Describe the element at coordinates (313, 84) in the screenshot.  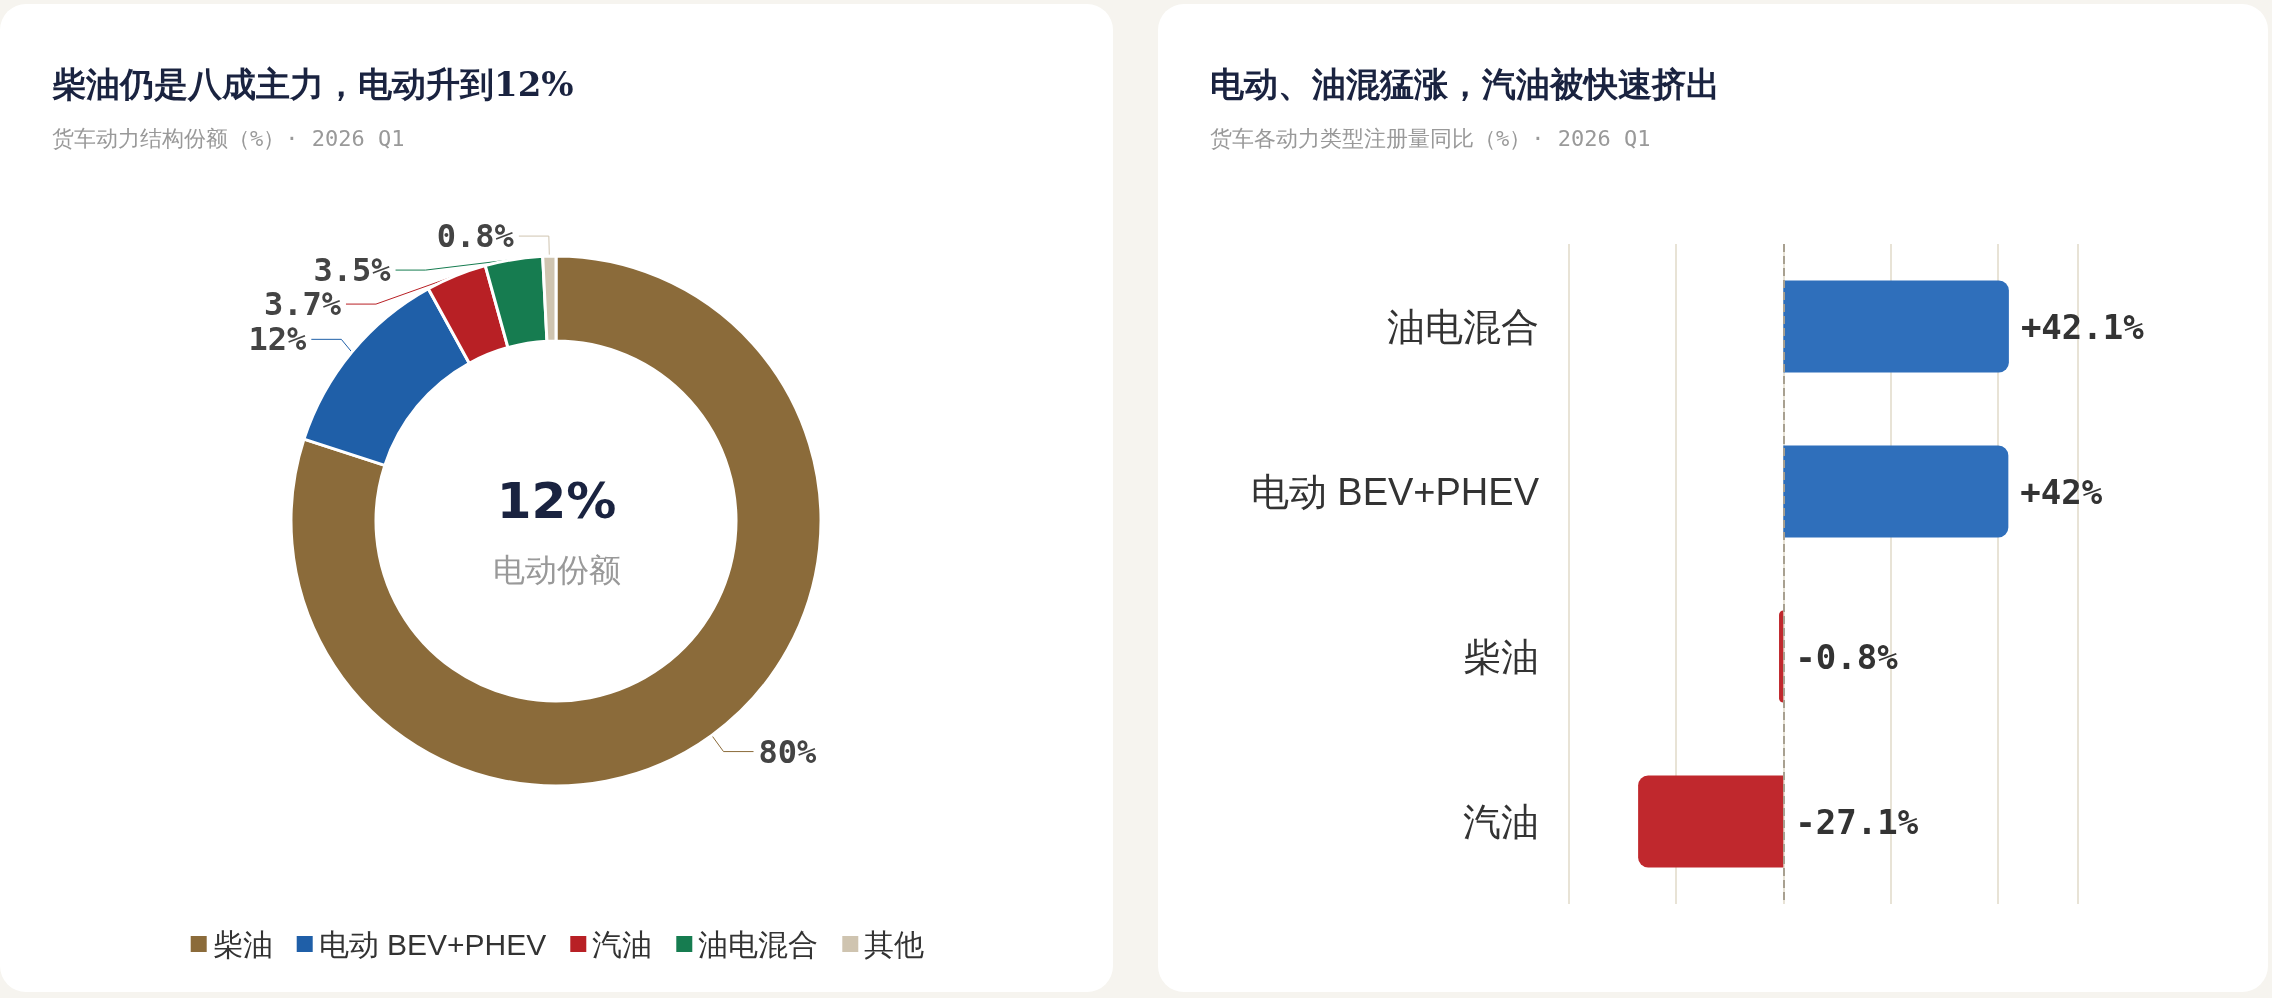
I see `chart-title: 柴油仍是八成主力，电动升到12%` at that location.